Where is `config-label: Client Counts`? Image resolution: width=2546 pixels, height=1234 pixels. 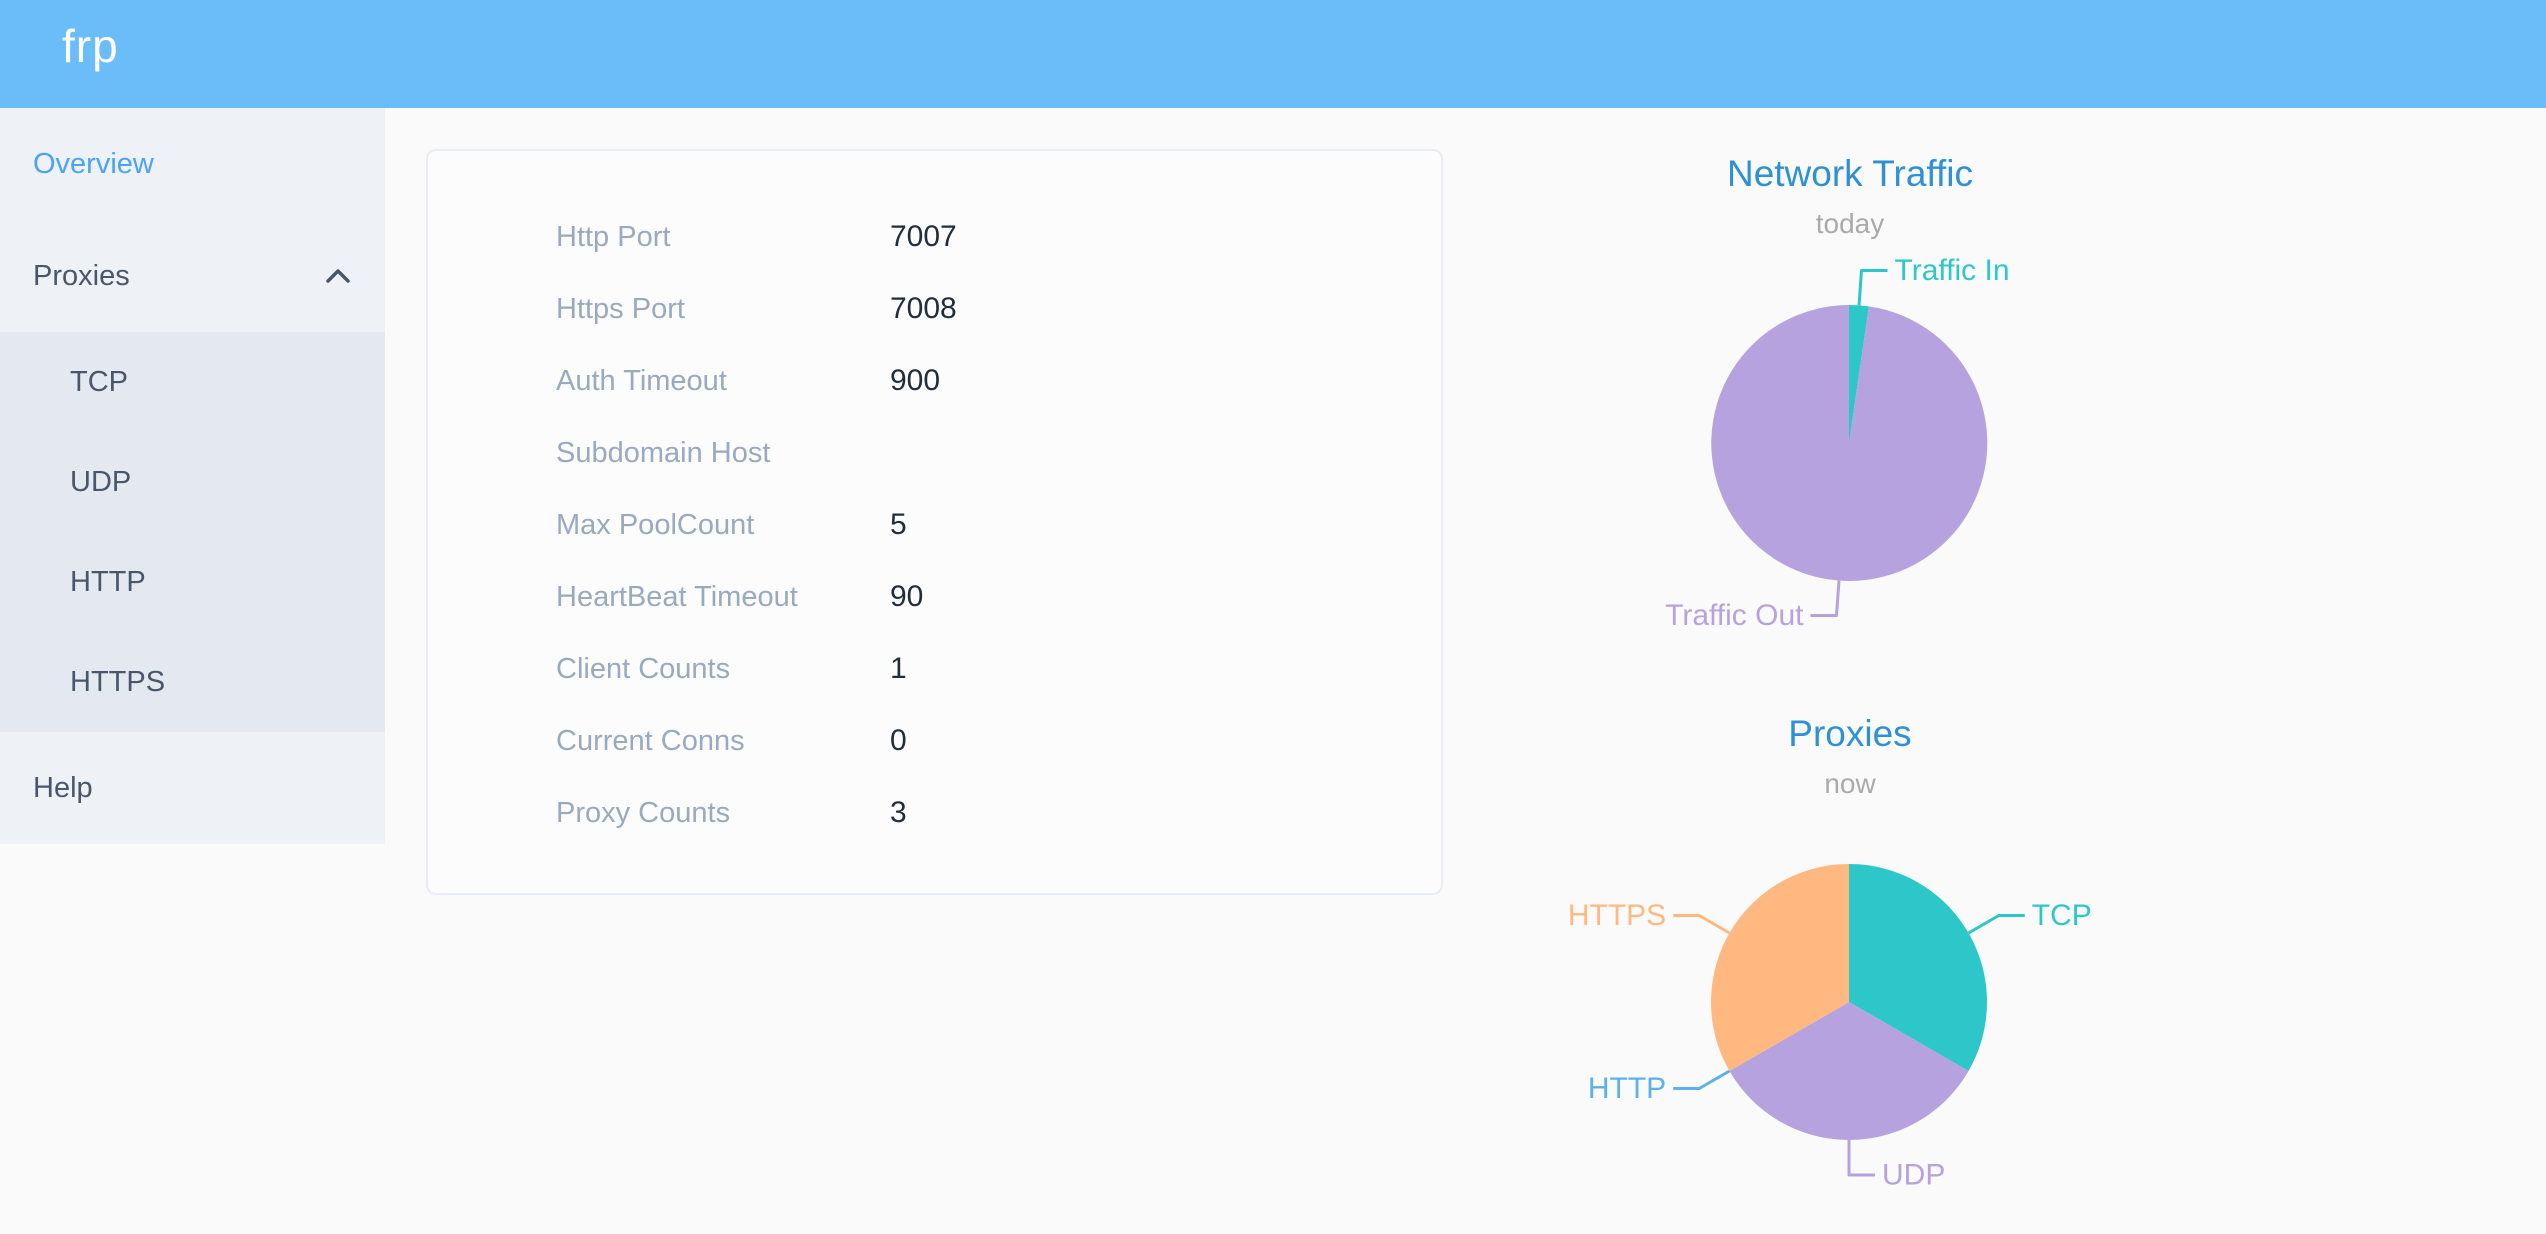
config-label: Client Counts is located at coordinates (643, 668).